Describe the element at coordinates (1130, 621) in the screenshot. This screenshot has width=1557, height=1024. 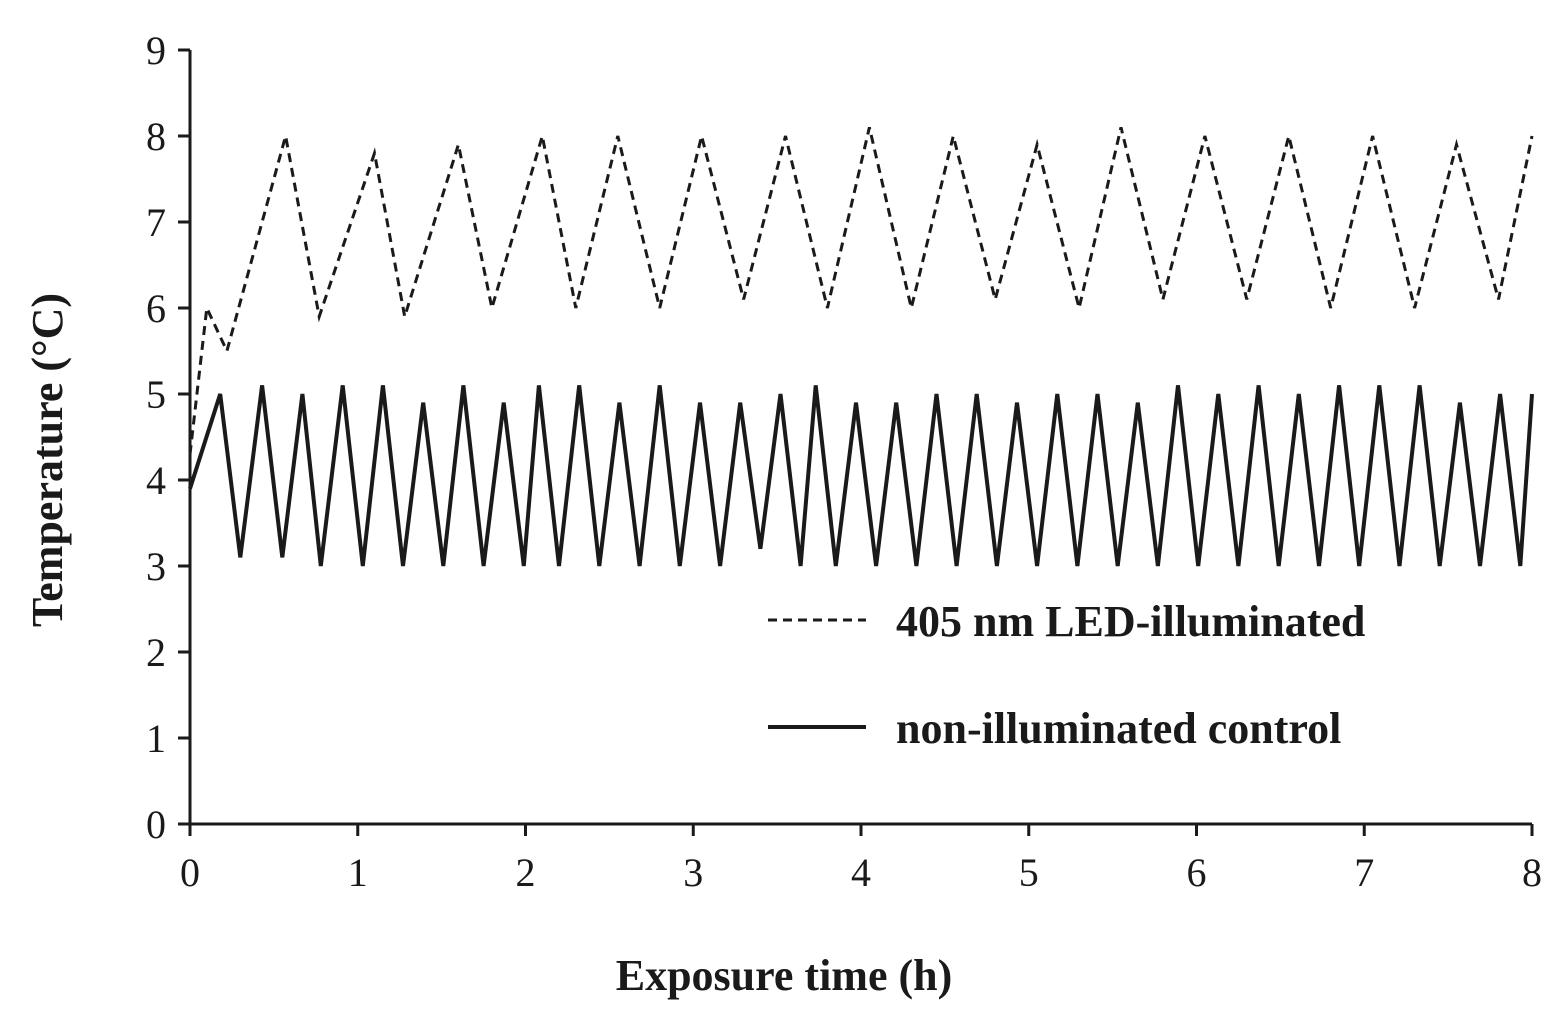
I see `legend-label: 405 nm LED-illuminated` at that location.